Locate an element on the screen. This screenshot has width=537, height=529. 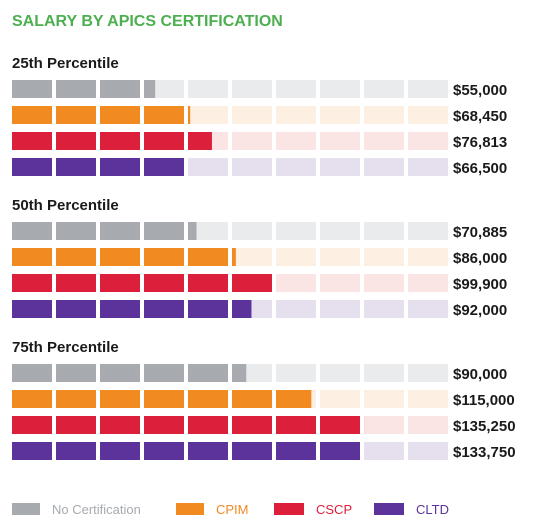
chart-title: SALARY BY APICS CERTIFICATION is located at coordinates (147, 21).